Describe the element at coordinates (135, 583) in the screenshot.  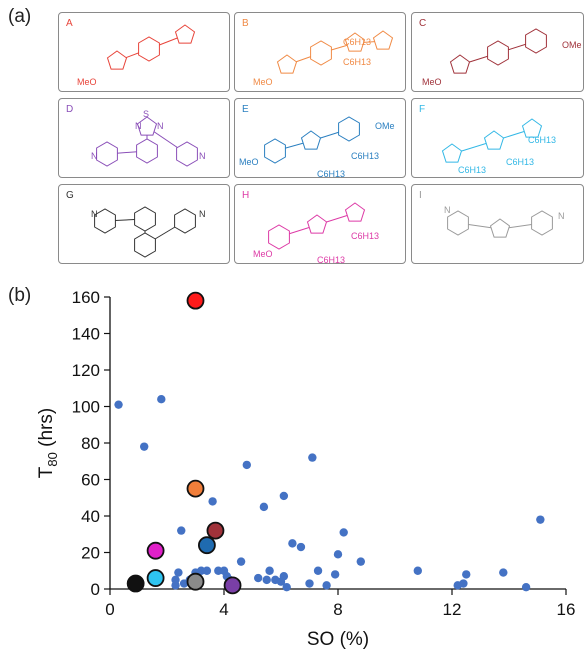
I see `highlight-point-g` at that location.